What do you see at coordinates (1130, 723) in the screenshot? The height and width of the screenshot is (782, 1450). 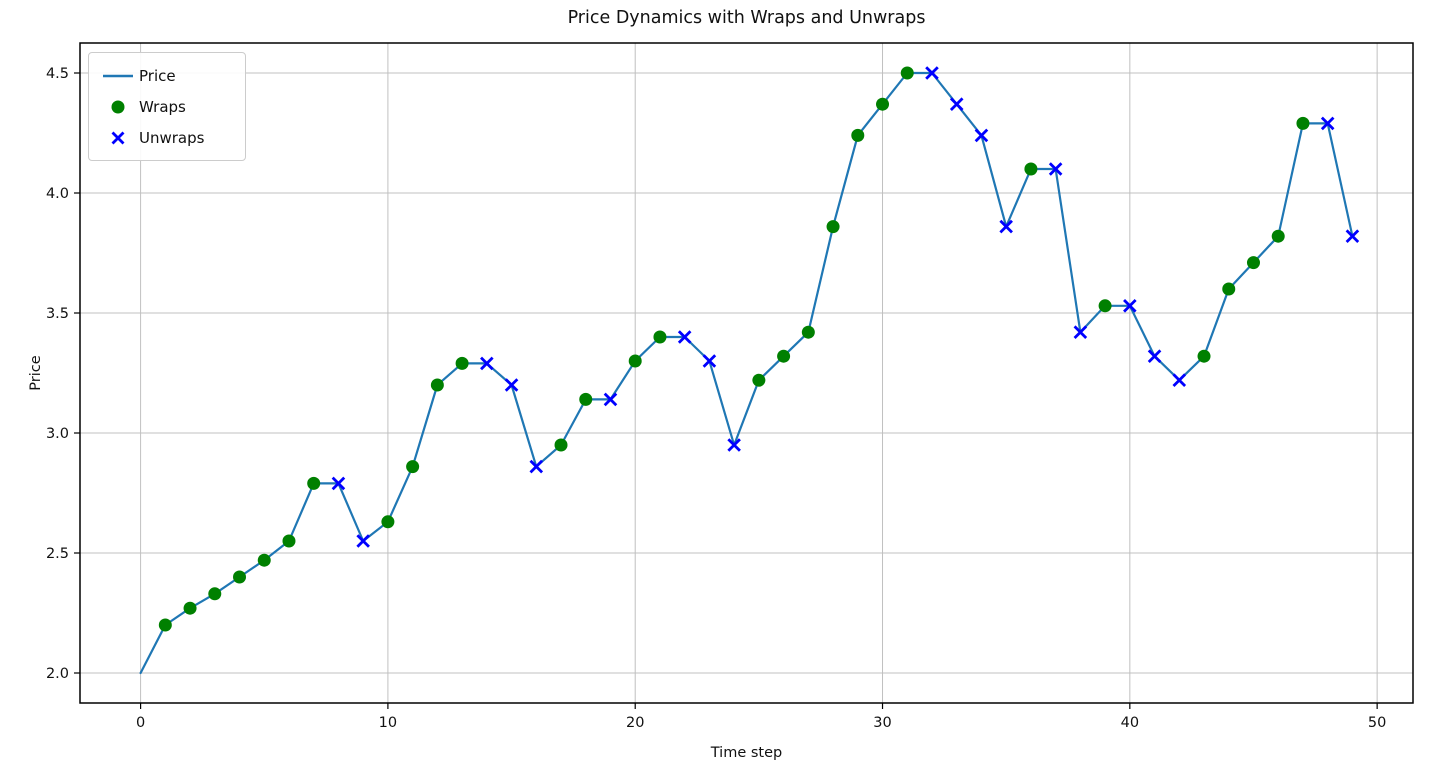 I see `x-tick-label: 40` at bounding box center [1130, 723].